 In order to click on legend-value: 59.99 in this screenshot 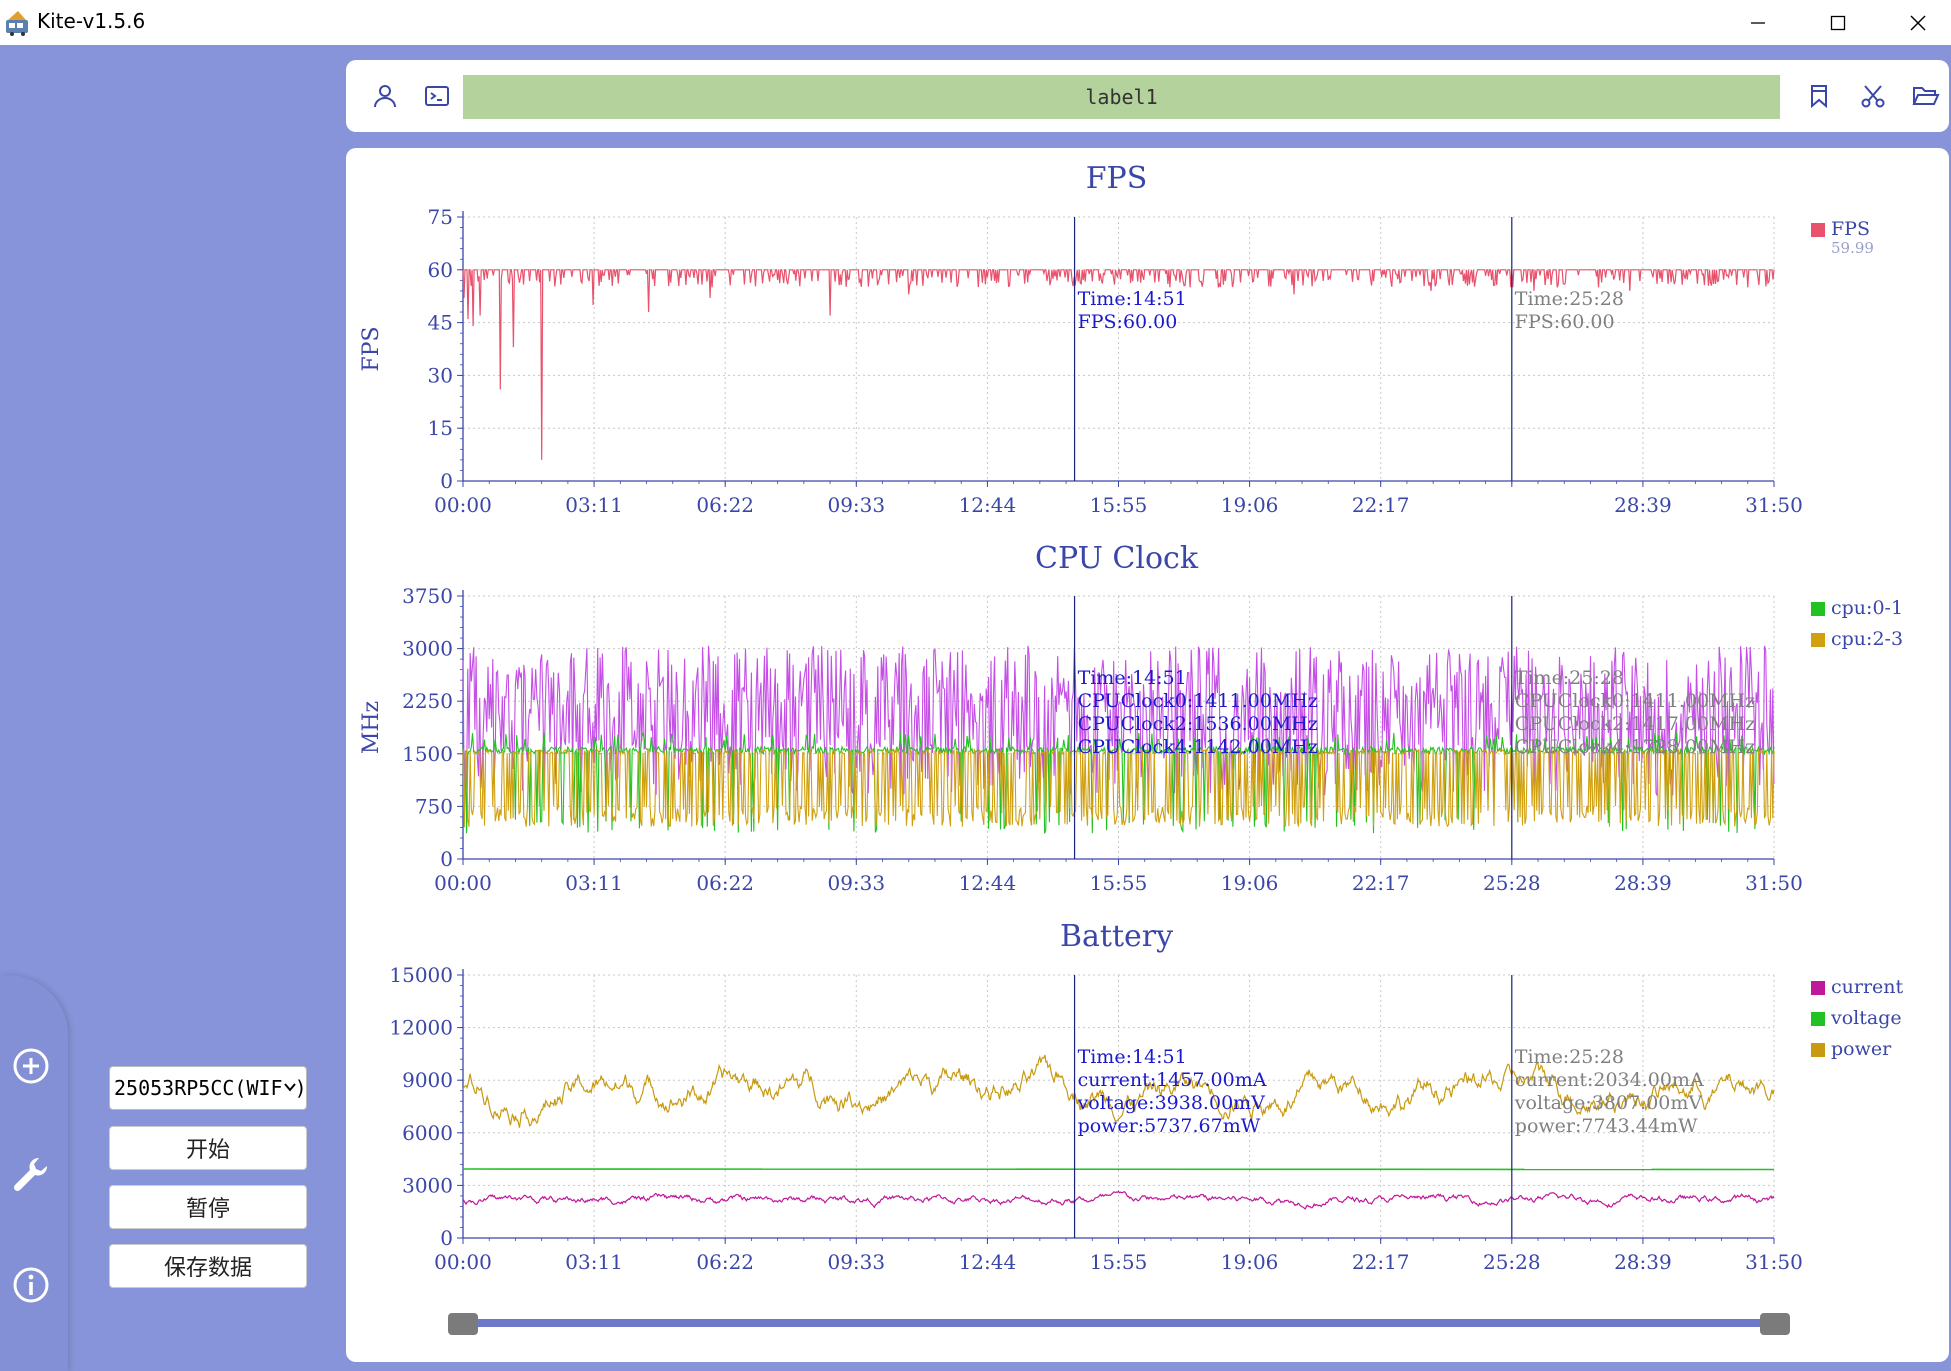, I will do `click(1852, 248)`.